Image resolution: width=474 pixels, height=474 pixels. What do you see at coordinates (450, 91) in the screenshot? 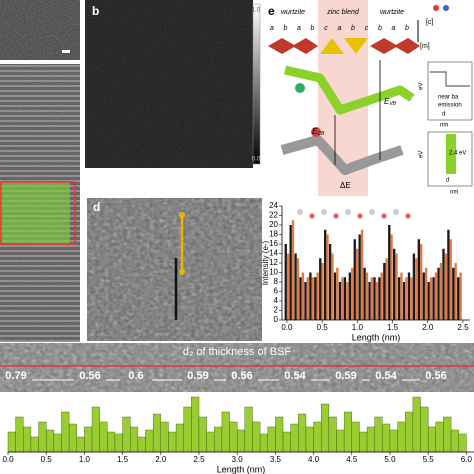
I see `band-plot` at bounding box center [450, 91].